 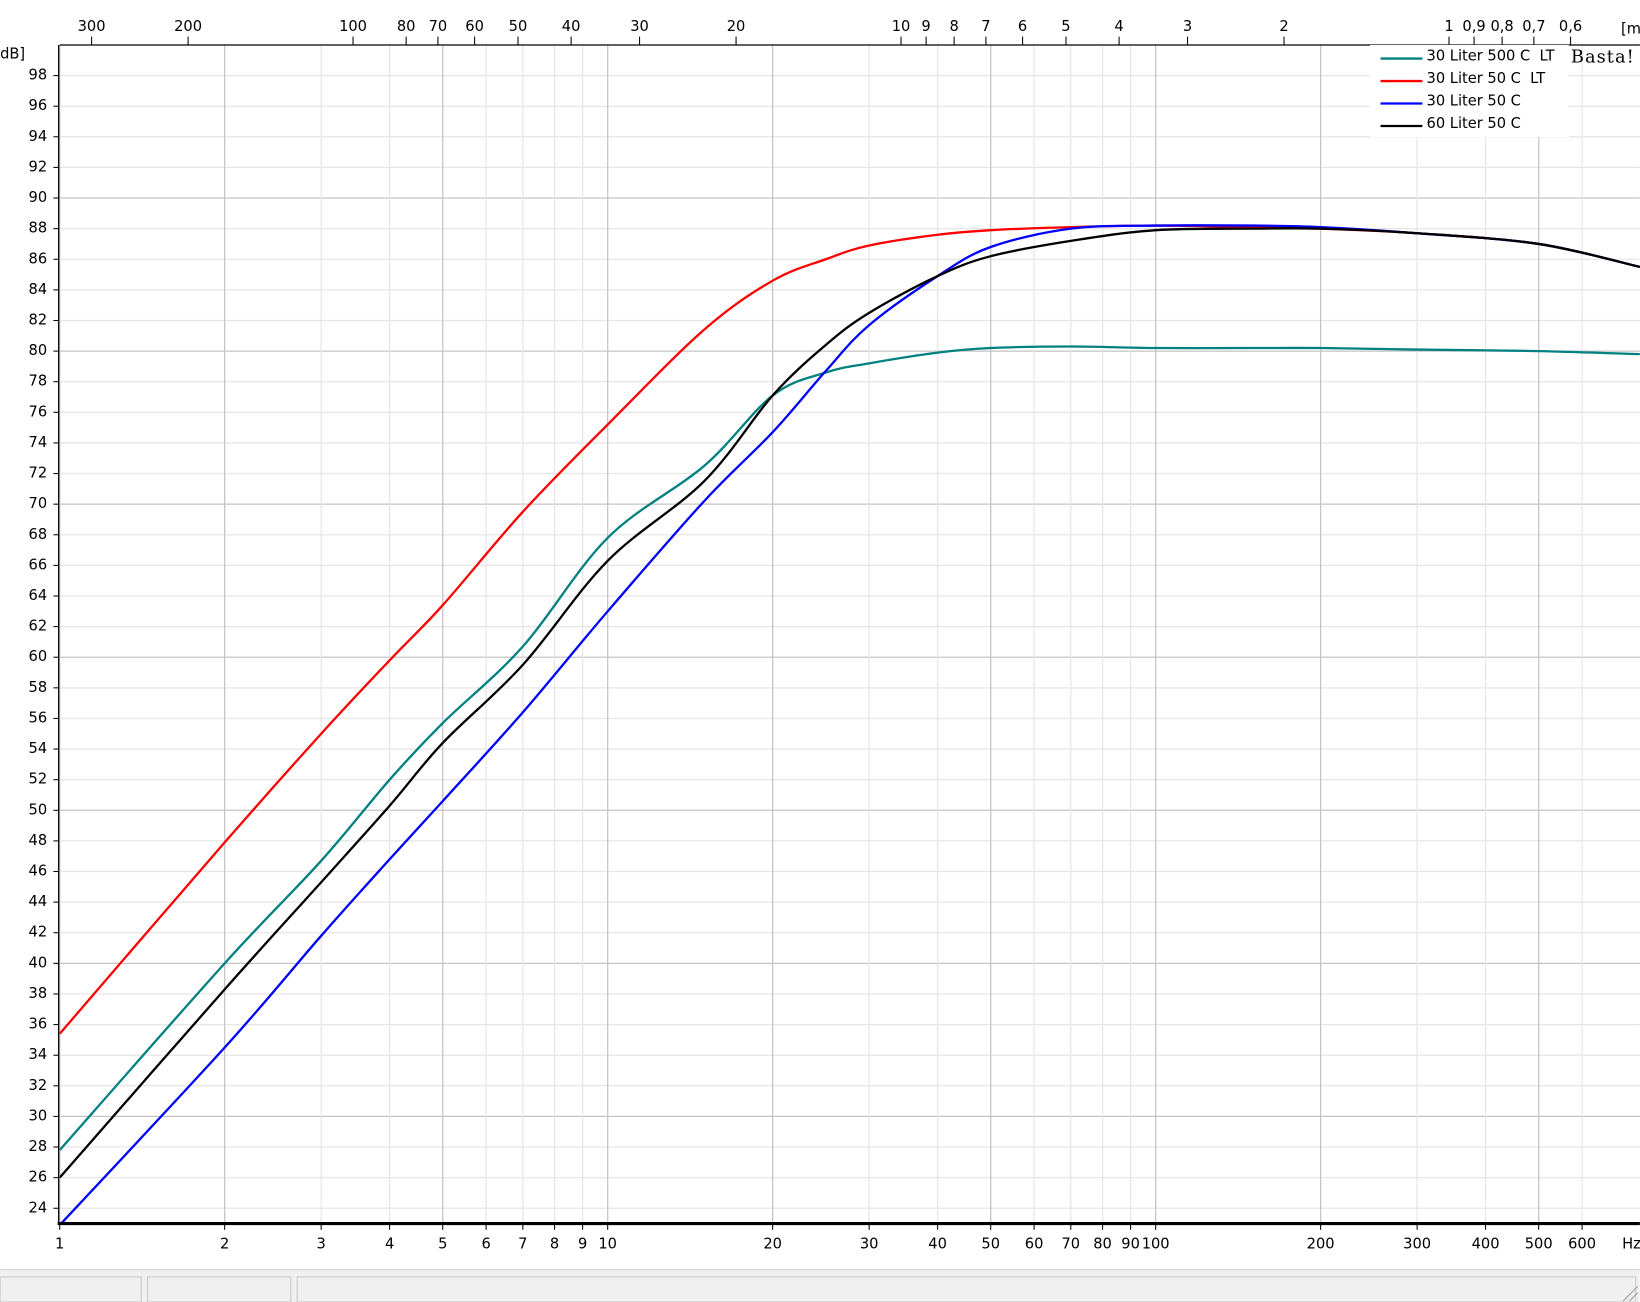 I want to click on top-tick-label: 3, so click(x=1187, y=26).